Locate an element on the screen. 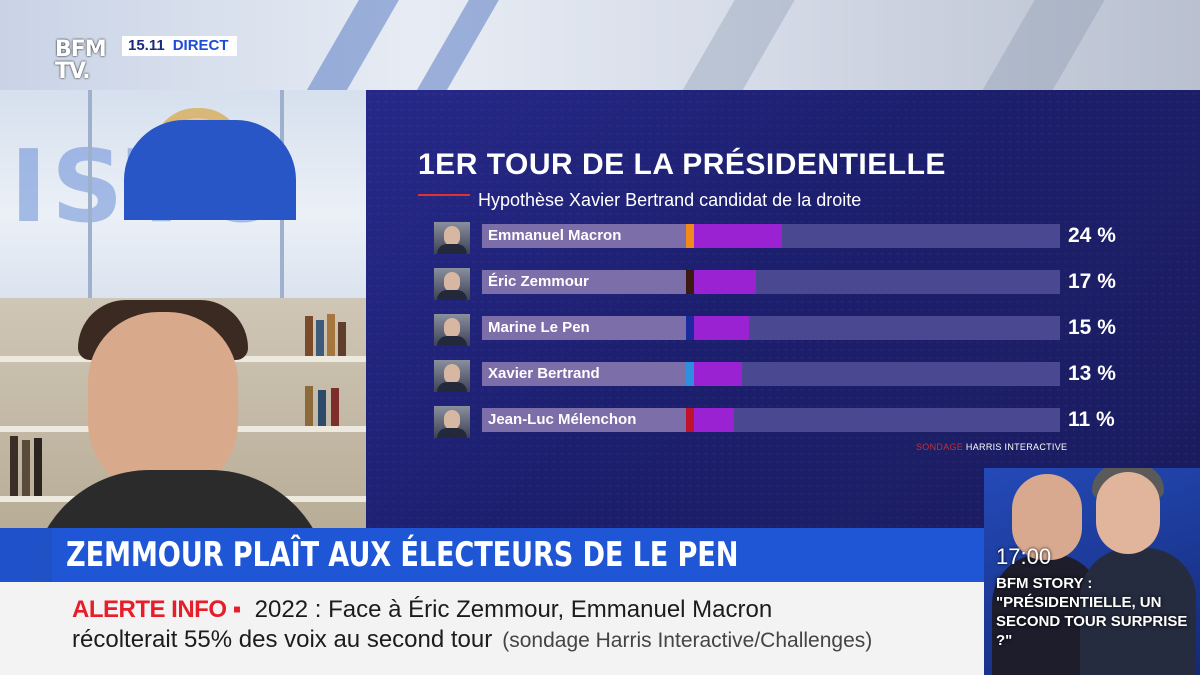 The width and height of the screenshot is (1200, 675). chart-row: Xavier Bertrand 13 % is located at coordinates (784, 376).